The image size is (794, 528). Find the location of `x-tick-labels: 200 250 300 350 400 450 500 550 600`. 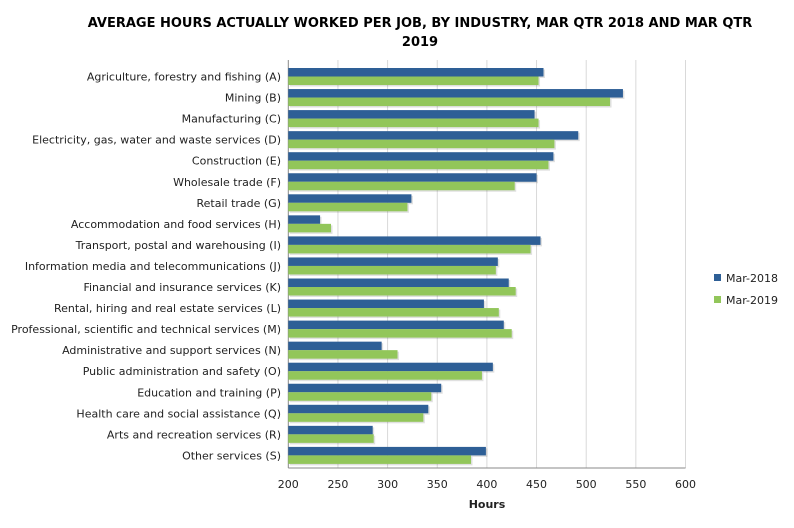

x-tick-labels: 200 250 300 350 400 450 500 550 600 is located at coordinates (487, 484).